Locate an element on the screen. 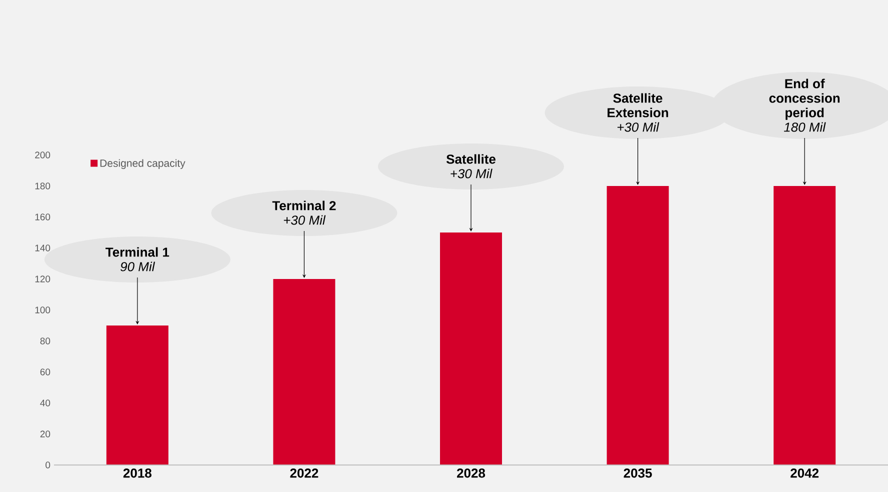 This screenshot has width=888, height=492. y-tick-label: 160 is located at coordinates (42, 217).